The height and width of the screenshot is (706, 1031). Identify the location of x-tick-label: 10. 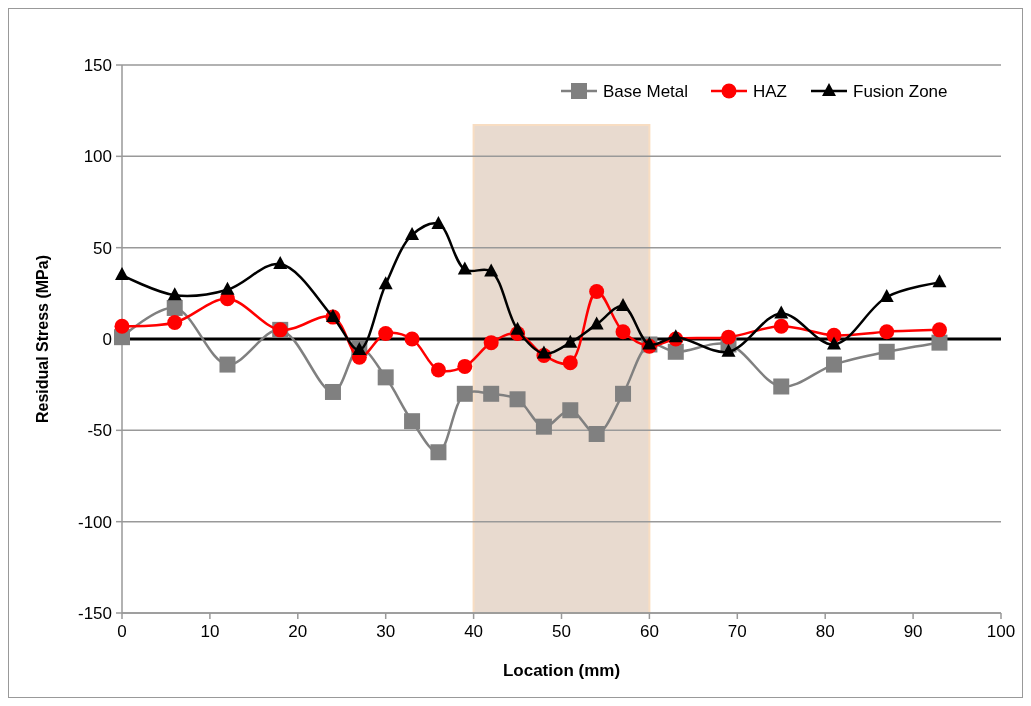
(210, 631).